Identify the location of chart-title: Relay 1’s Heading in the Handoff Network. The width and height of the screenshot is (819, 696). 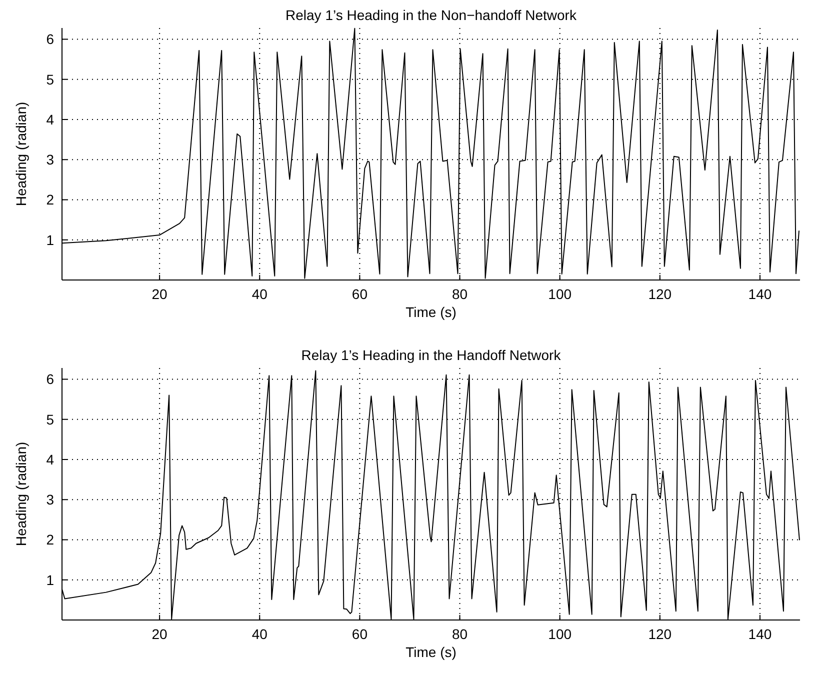
(431, 355).